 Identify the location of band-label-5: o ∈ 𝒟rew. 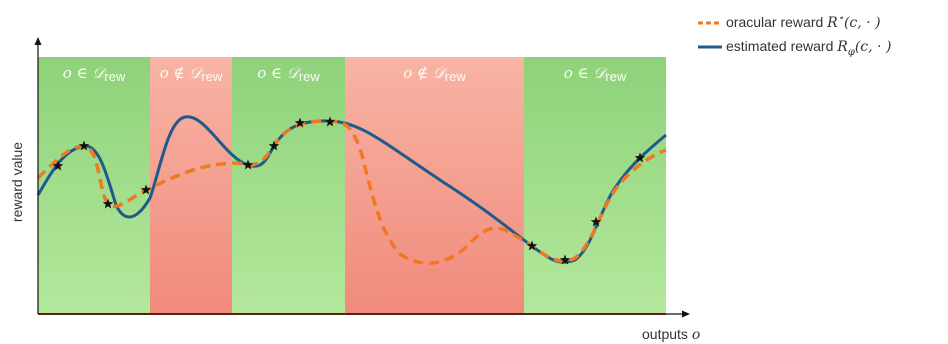
(595, 74).